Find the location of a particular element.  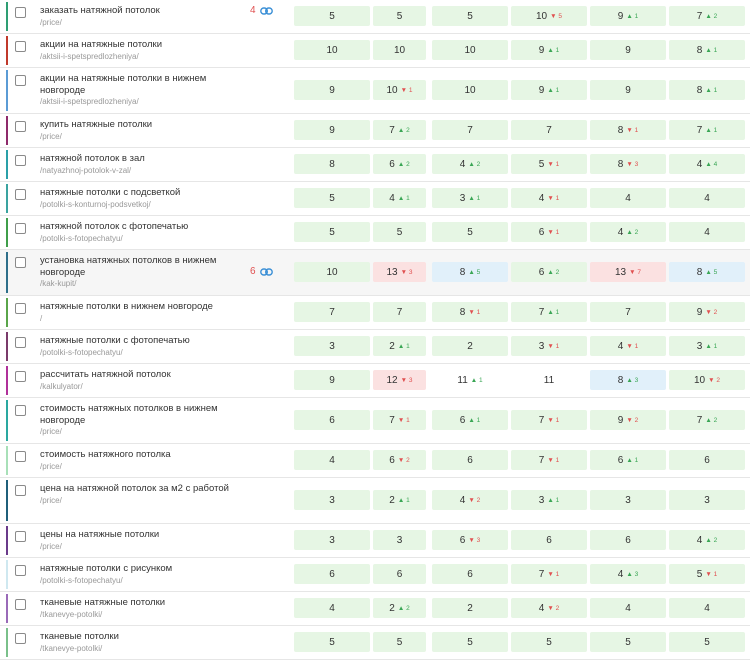

keyword-url: /potolki-s-konturnoj-podsvetkoj/ is located at coordinates (95, 204).